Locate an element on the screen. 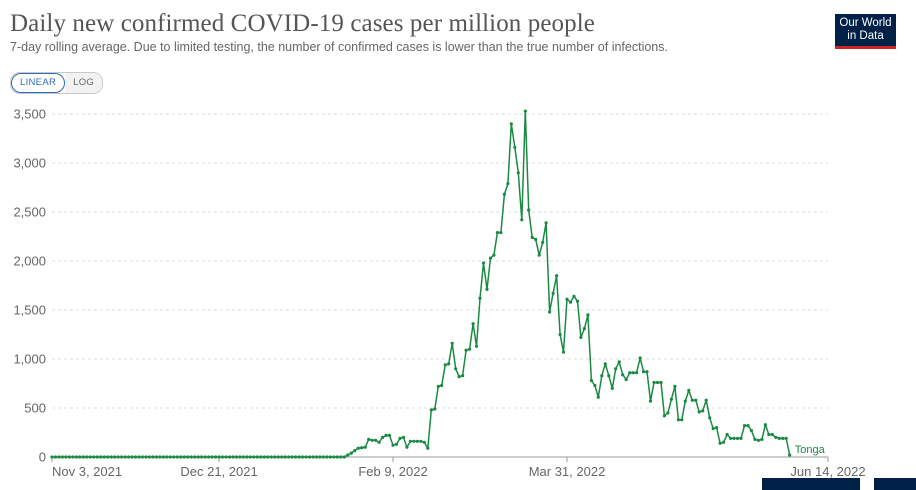 Image resolution: width=916 pixels, height=490 pixels. log-scale-button: LOG is located at coordinates (84, 83).